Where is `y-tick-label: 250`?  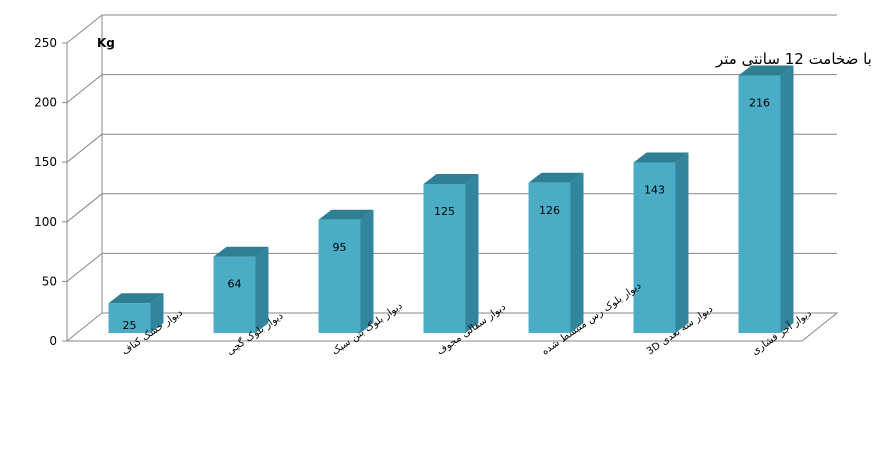 y-tick-label: 250 is located at coordinates (45, 43).